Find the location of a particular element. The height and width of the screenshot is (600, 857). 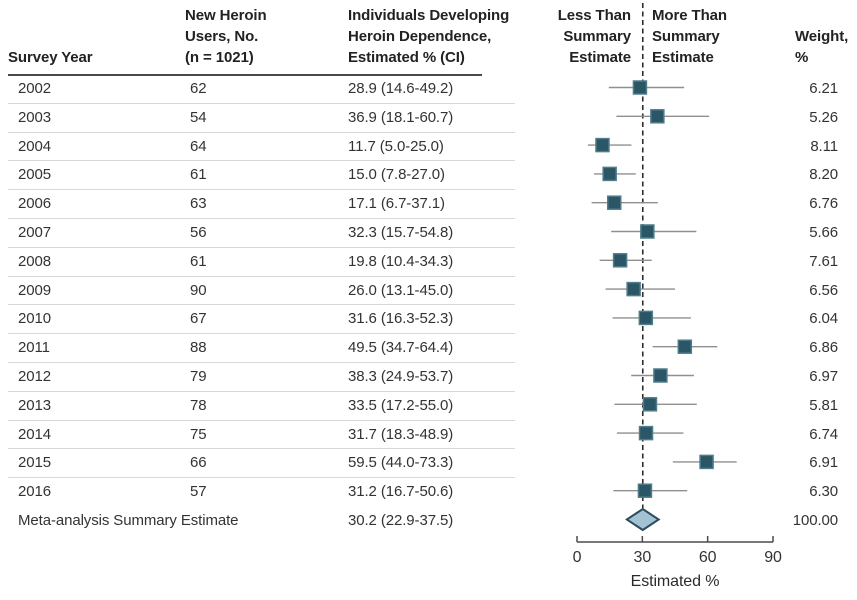

cell-users-count: 66 is located at coordinates (198, 463).